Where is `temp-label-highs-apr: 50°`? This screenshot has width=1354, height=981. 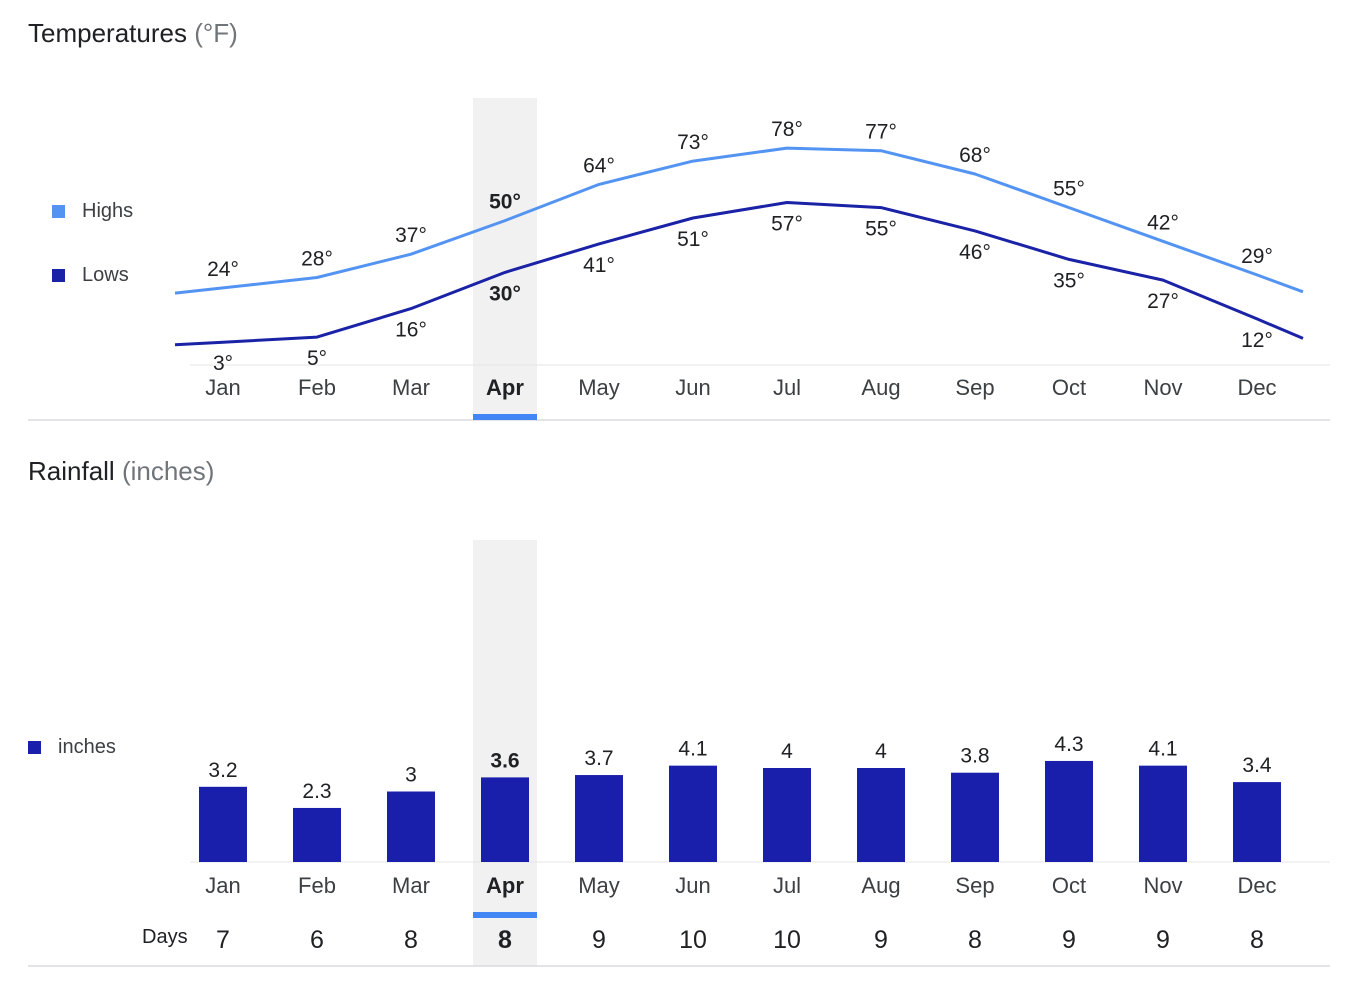
temp-label-highs-apr: 50° is located at coordinates (505, 202).